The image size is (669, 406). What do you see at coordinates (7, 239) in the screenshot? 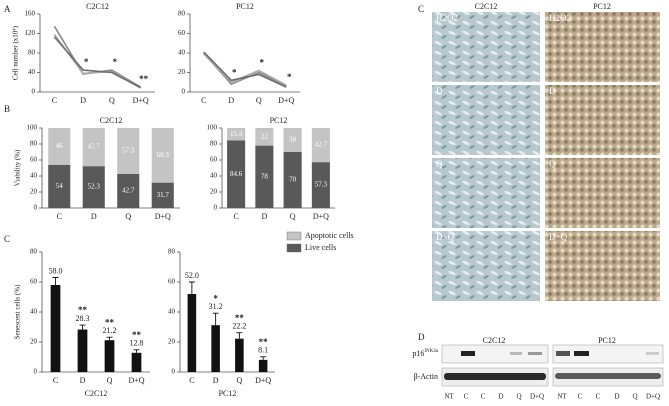
I see `panel-label: C` at bounding box center [7, 239].